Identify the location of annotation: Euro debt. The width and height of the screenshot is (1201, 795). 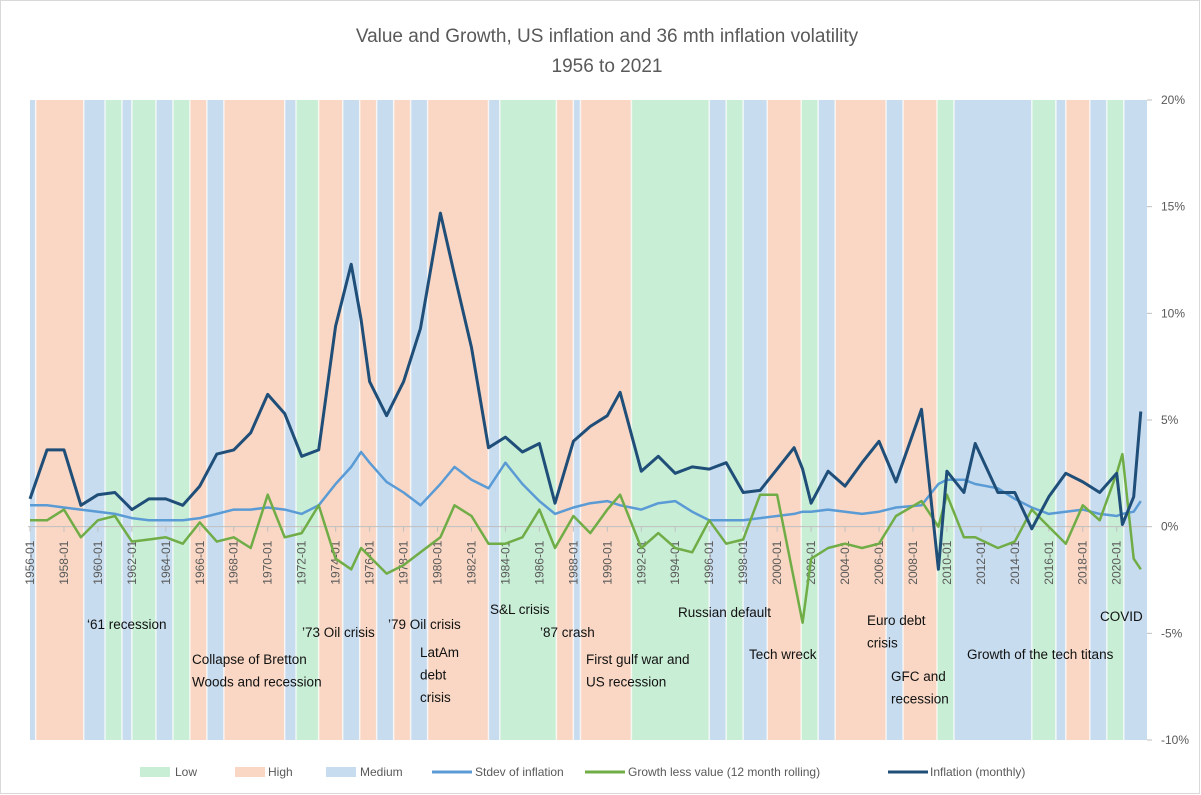
(896, 620).